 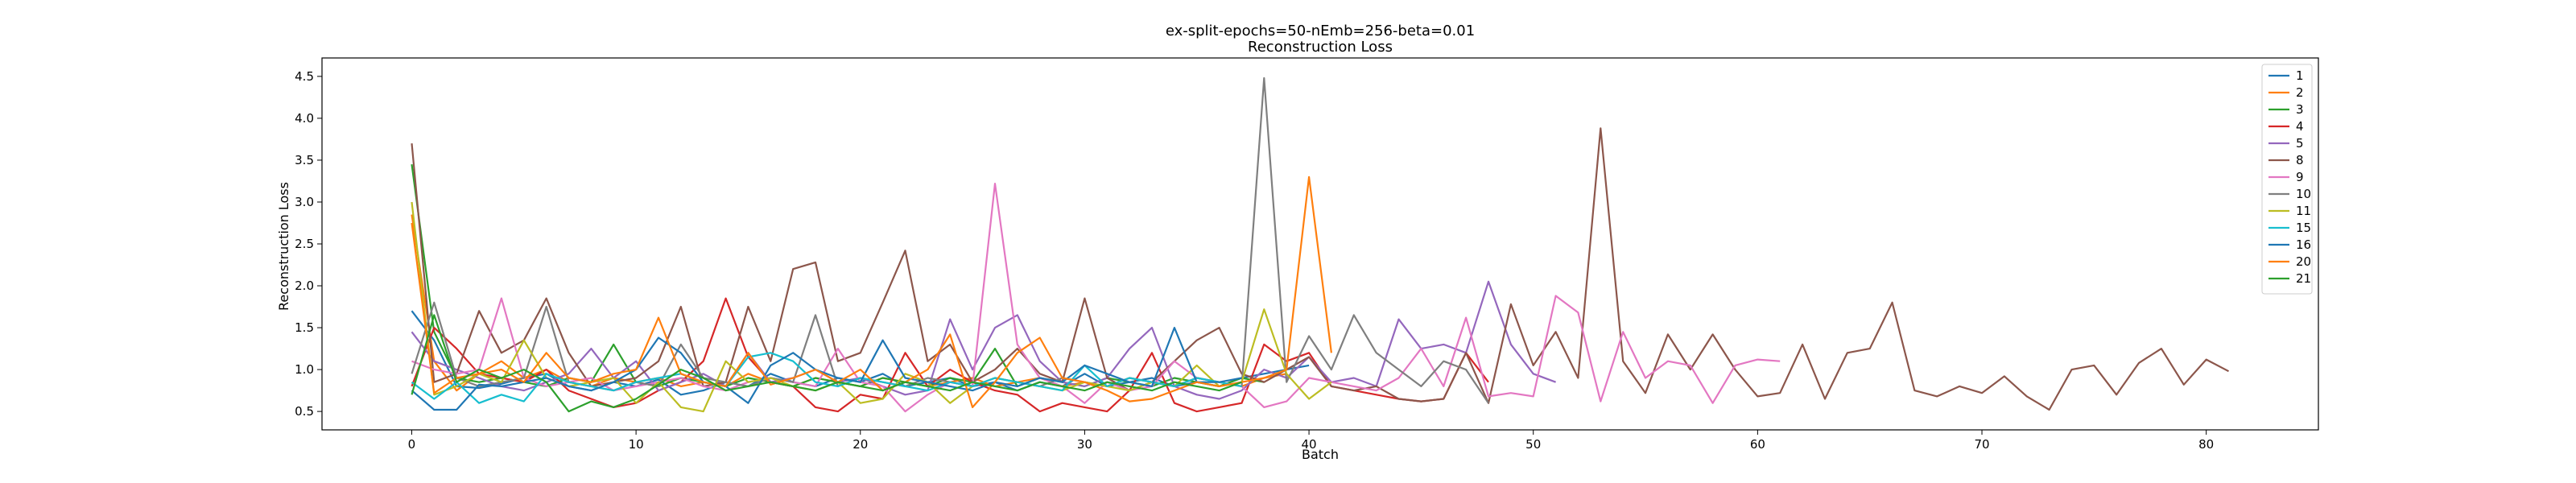 I want to click on y-tick-label: 3.5, so click(x=304, y=160).